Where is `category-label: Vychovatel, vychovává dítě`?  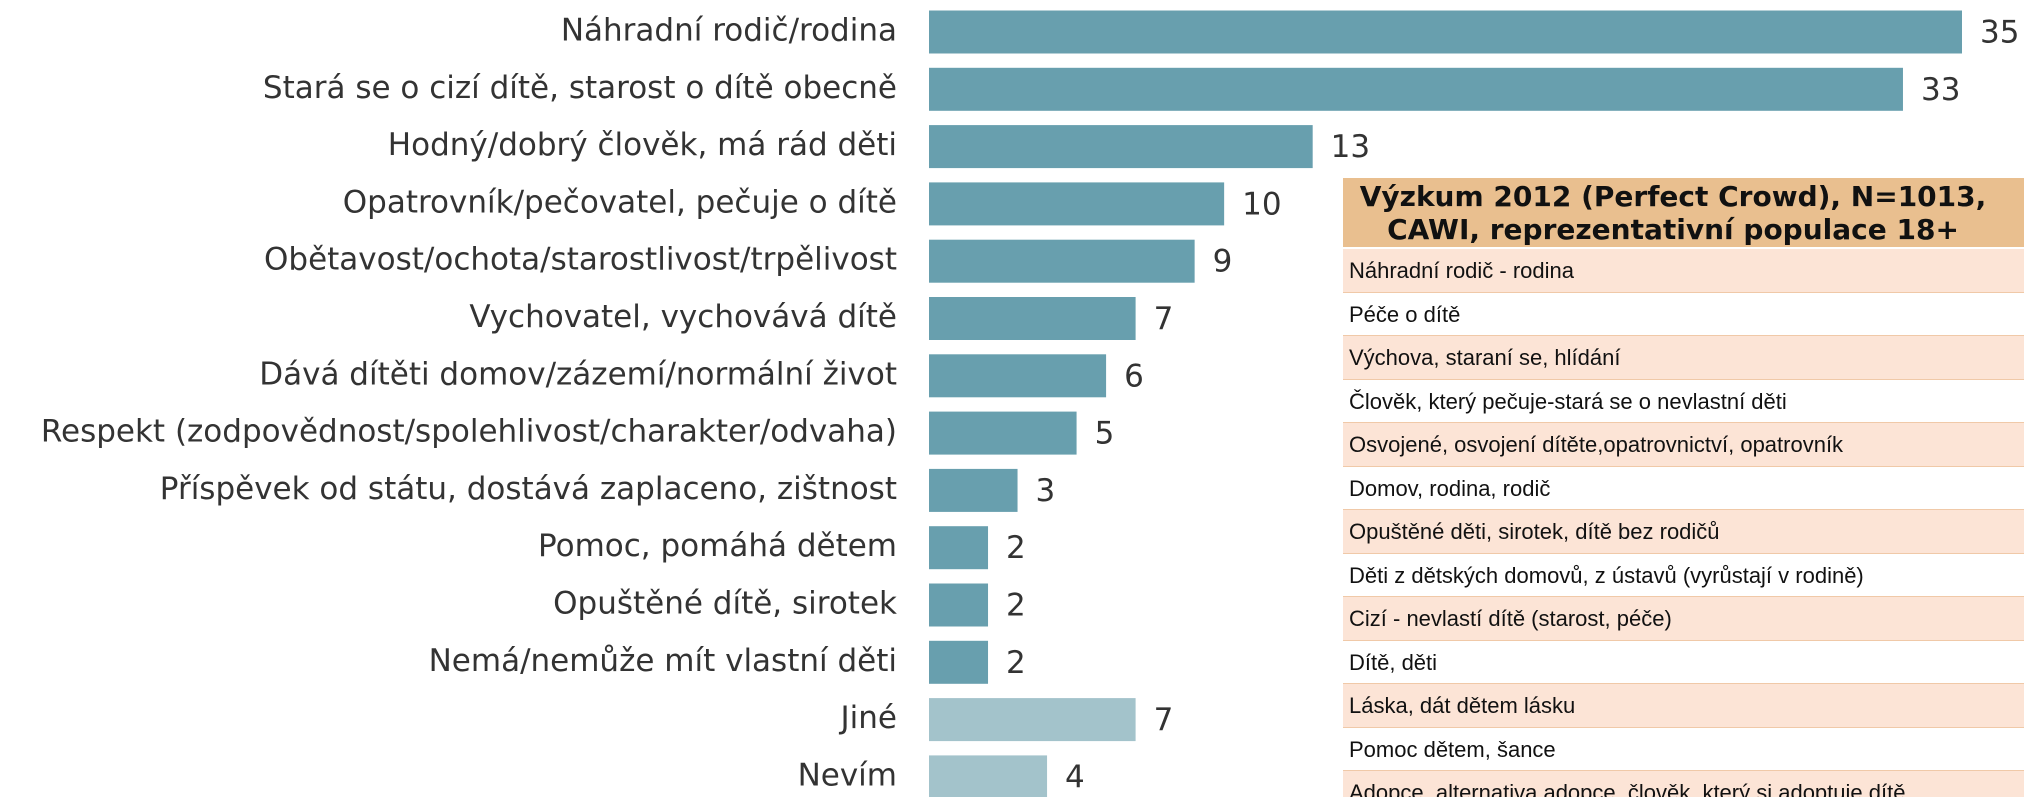
category-label: Vychovatel, vychovává dítě is located at coordinates (683, 317).